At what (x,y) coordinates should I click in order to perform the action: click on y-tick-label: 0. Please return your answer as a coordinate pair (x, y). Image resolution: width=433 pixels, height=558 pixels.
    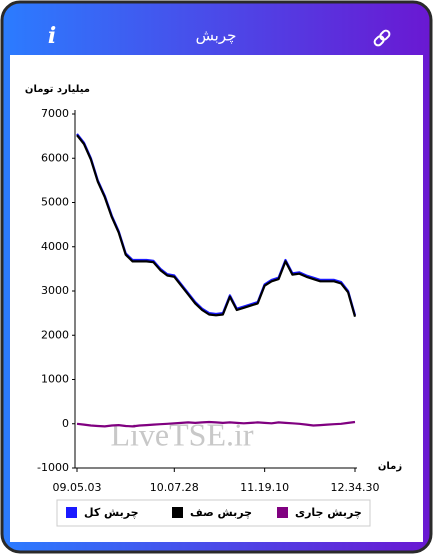
    Looking at the image, I should click on (65, 423).